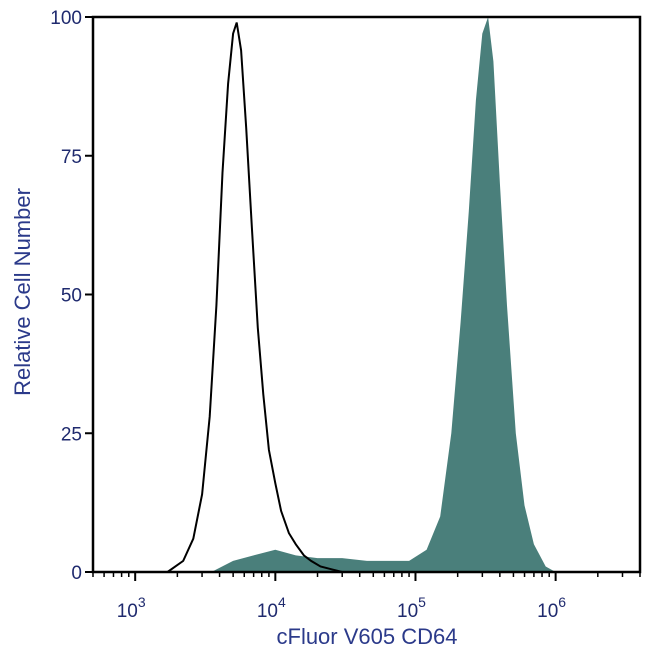 The height and width of the screenshot is (656, 650). I want to click on y-tick-label: 0, so click(76, 573).